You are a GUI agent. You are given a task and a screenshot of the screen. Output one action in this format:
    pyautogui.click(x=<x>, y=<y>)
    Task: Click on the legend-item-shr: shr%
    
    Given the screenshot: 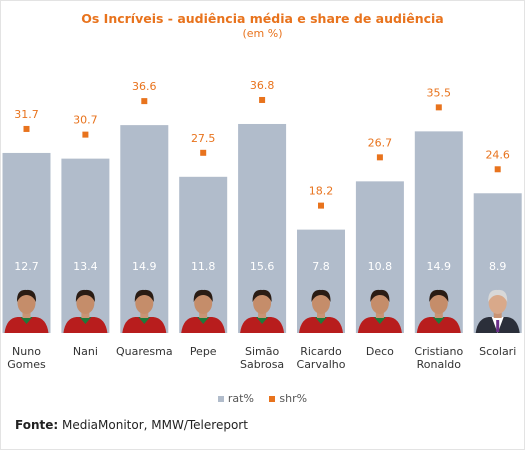 What is the action you would take?
    pyautogui.click(x=288, y=398)
    